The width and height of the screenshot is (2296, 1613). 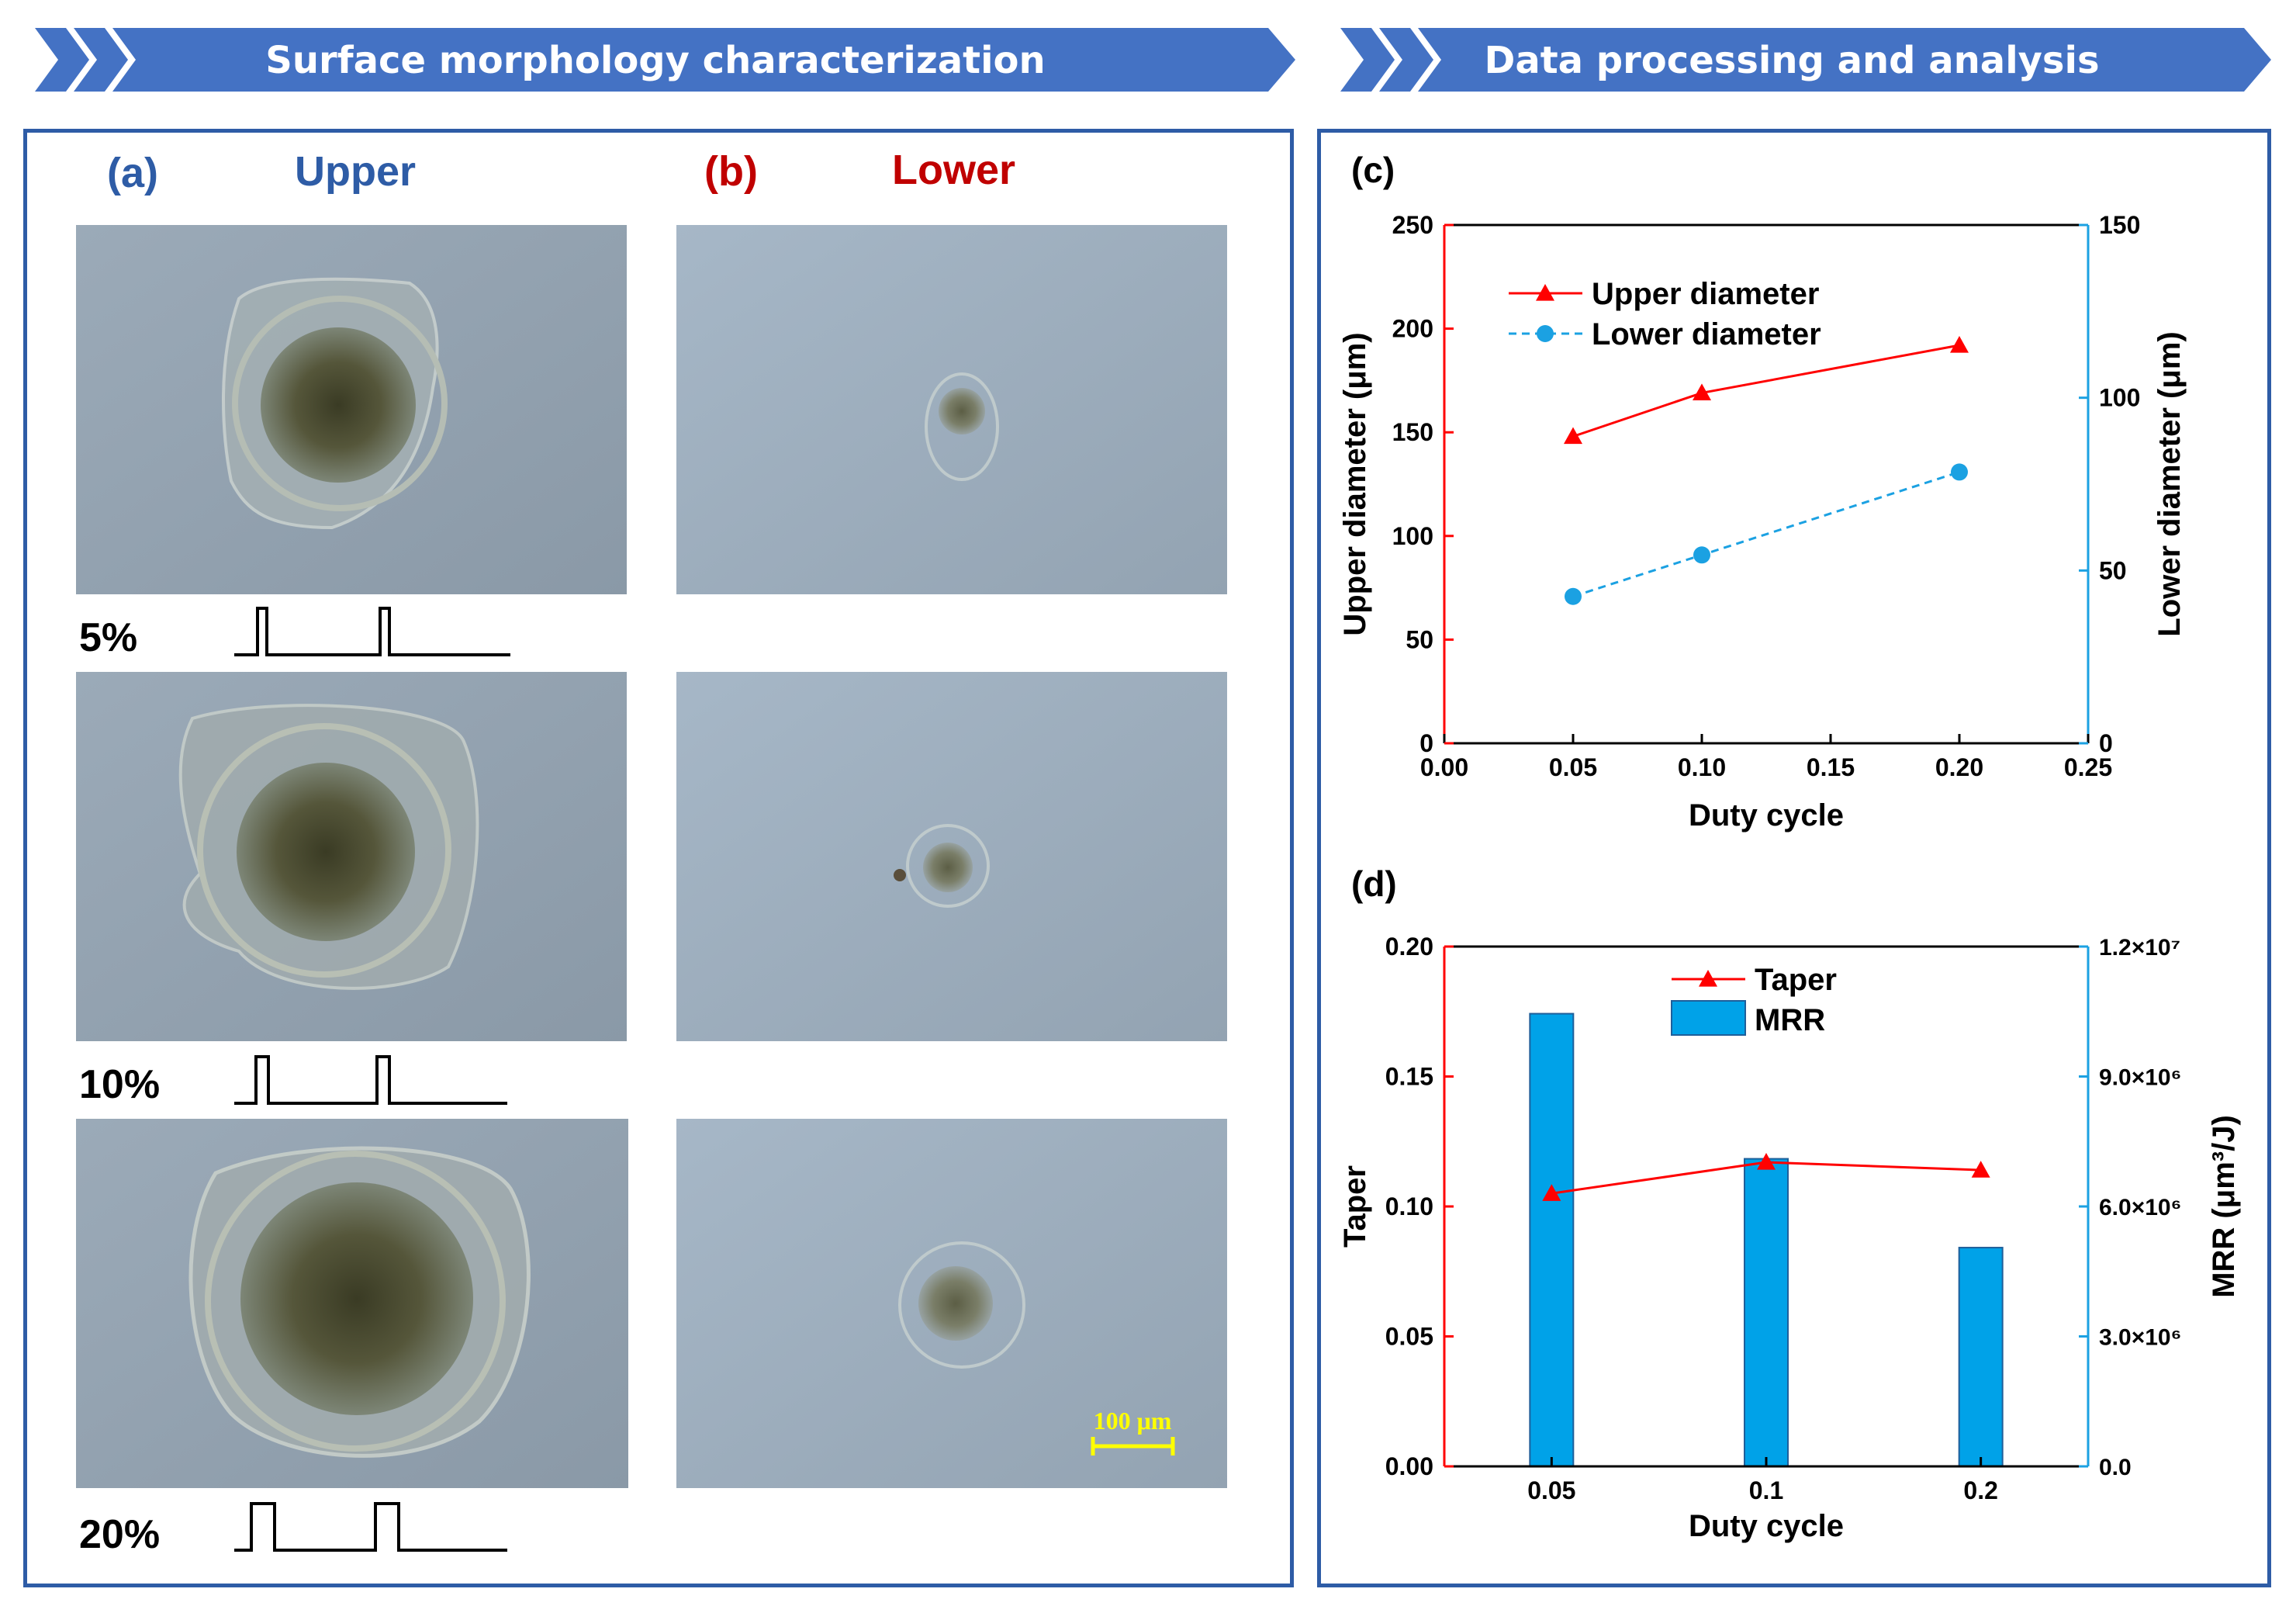 I want to click on chart-c-x-tick-label: 0.05, so click(x=1573, y=767).